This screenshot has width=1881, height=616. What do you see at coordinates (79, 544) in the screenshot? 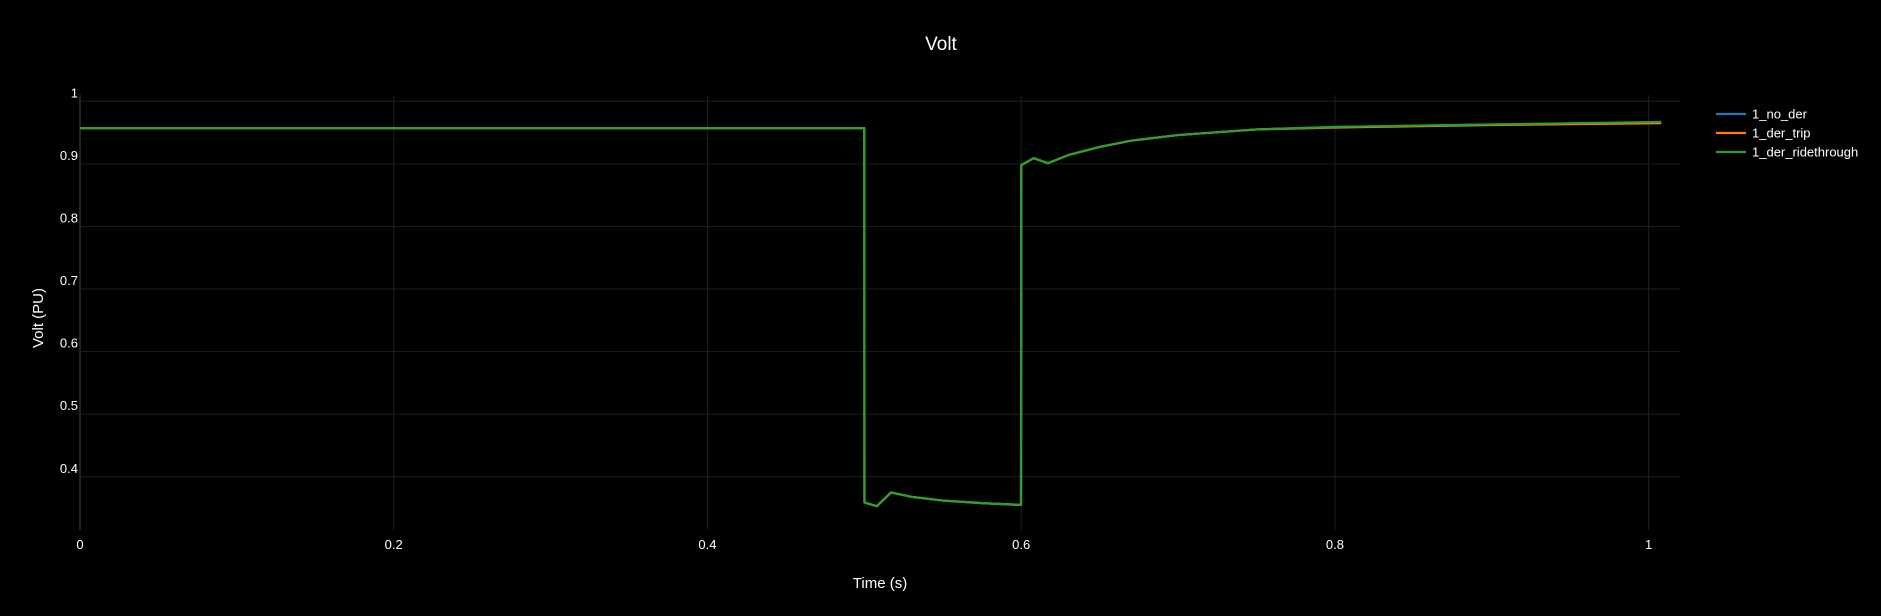
I see `x-tick-label: 0` at bounding box center [79, 544].